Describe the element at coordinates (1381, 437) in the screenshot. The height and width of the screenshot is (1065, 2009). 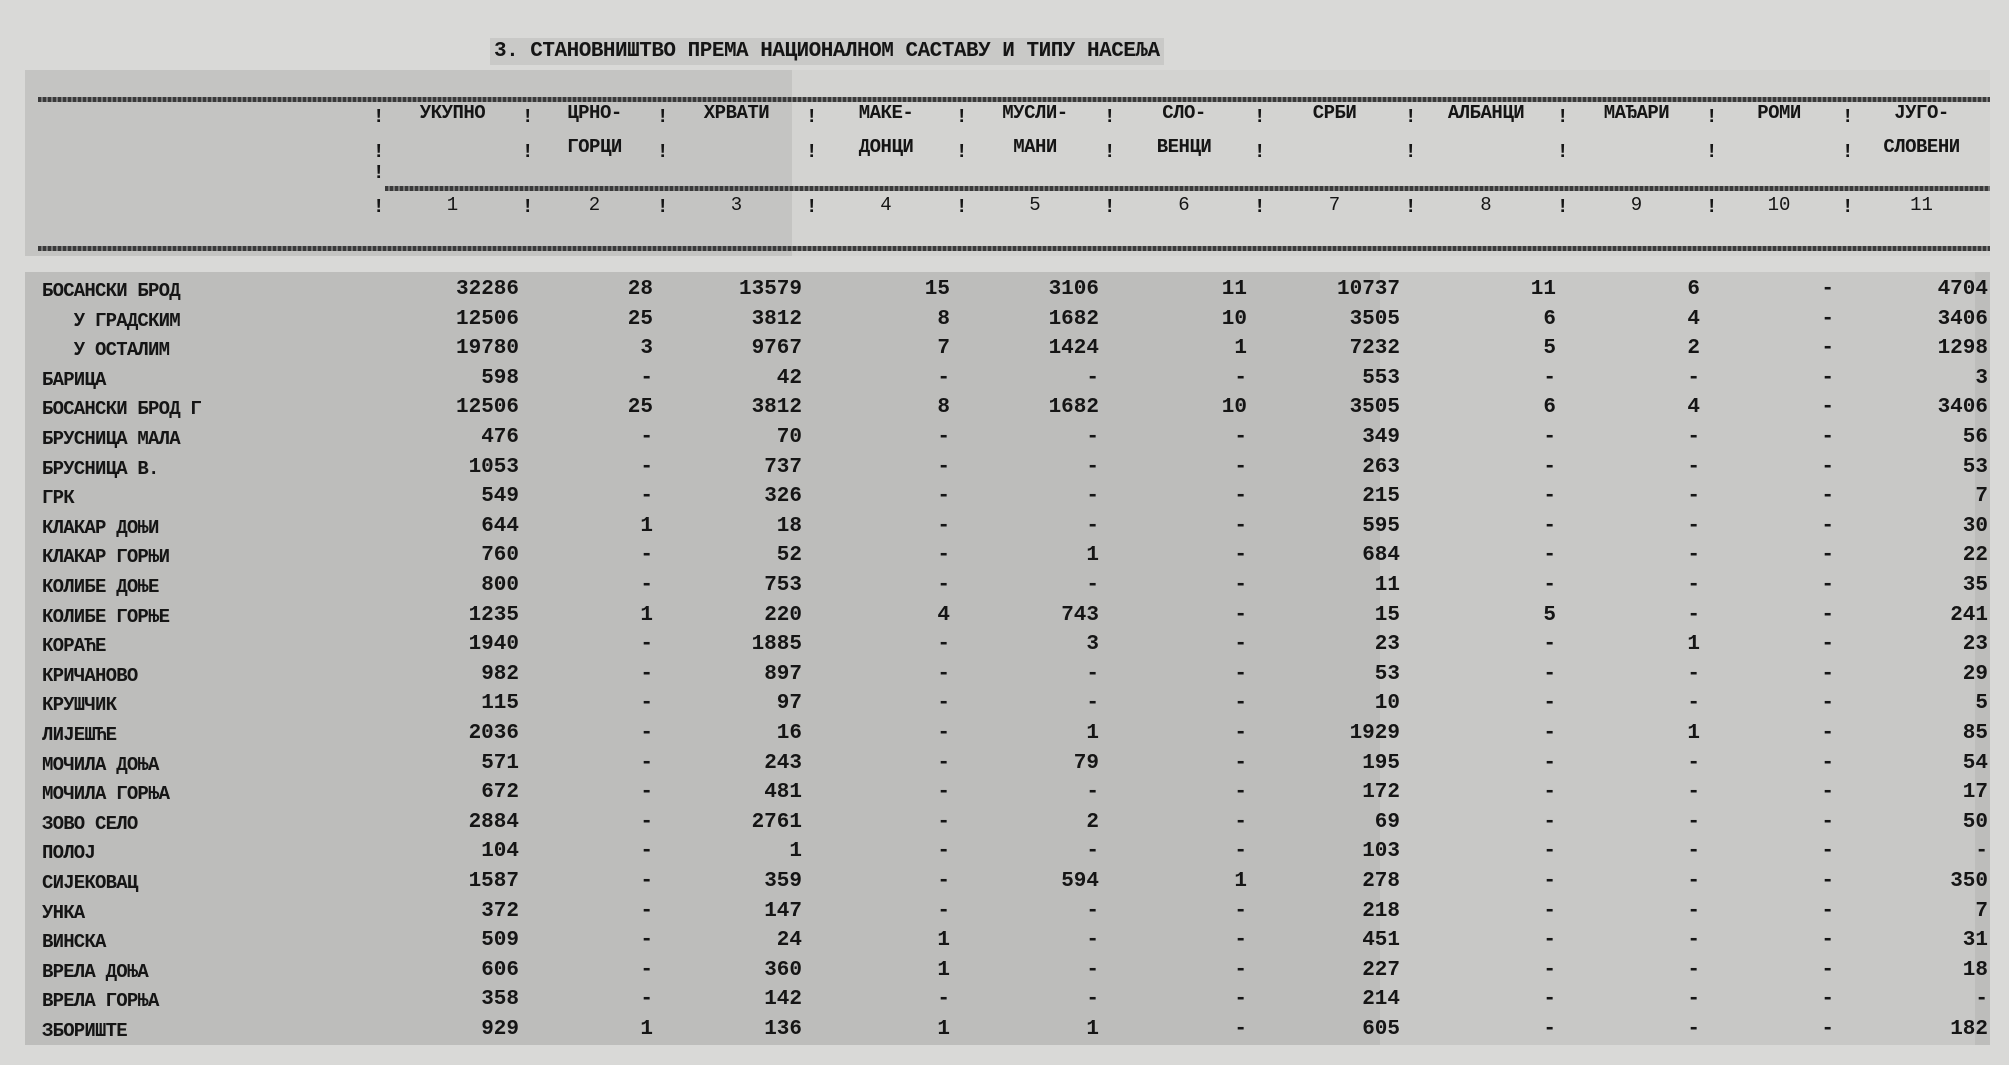
I see `cell-7: 349` at that location.